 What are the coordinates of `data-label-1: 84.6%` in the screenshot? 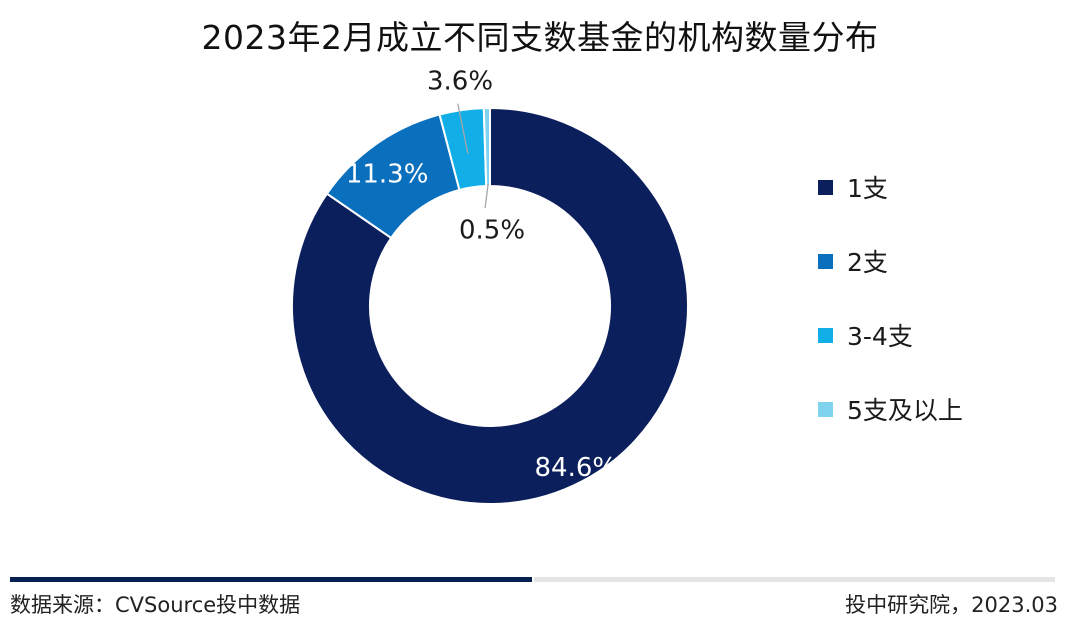 It's located at (576, 468).